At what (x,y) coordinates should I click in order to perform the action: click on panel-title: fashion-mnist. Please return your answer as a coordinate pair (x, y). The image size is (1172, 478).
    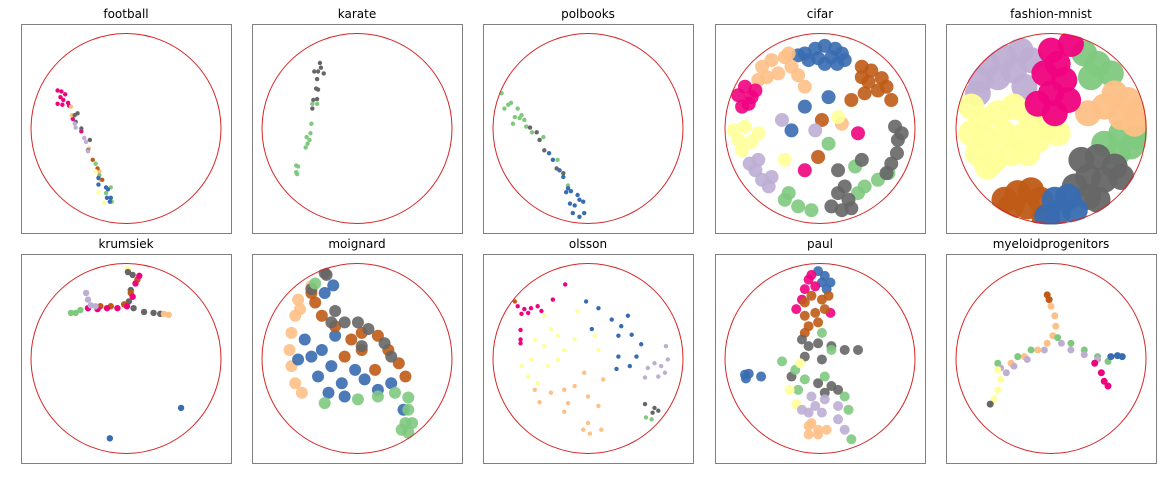
    Looking at the image, I should click on (1051, 14).